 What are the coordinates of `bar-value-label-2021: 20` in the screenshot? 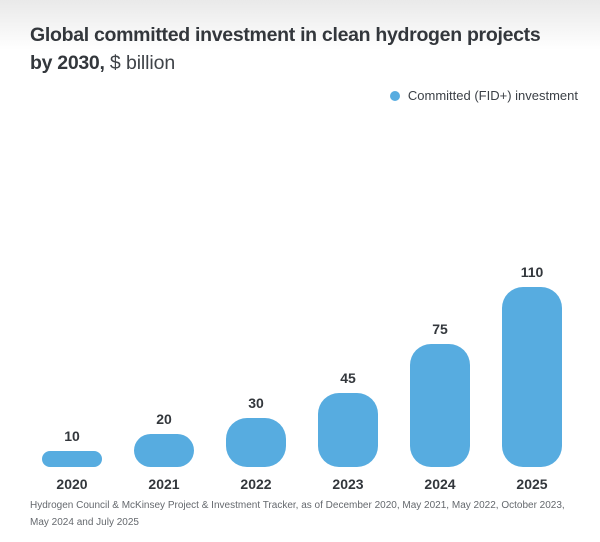 It's located at (164, 419).